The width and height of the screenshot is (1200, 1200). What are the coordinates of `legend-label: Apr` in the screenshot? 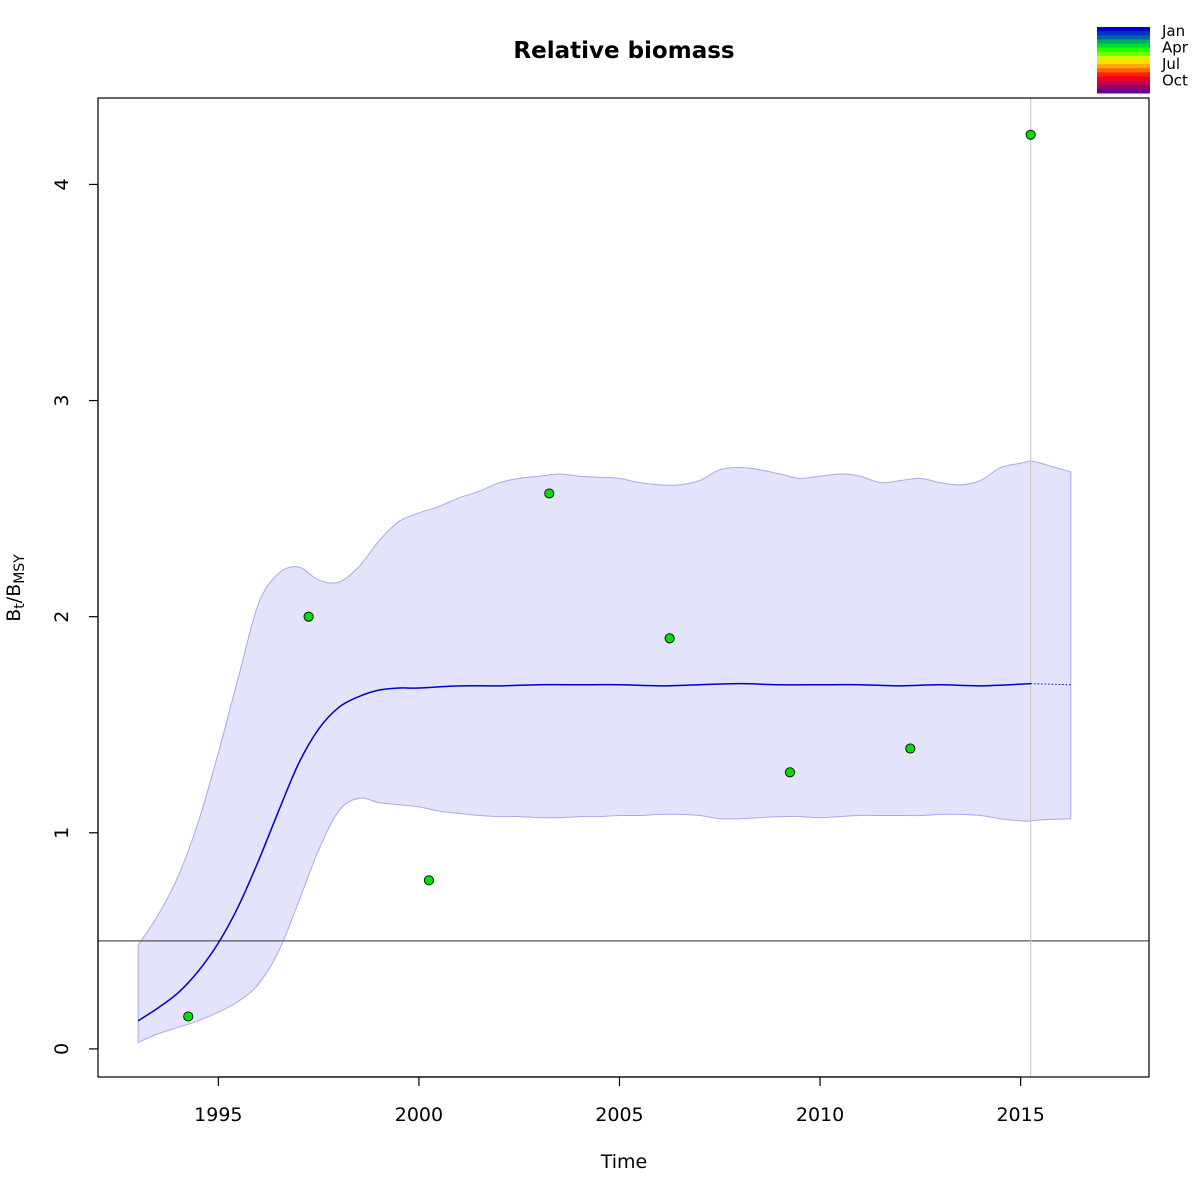 It's located at (1175, 48).